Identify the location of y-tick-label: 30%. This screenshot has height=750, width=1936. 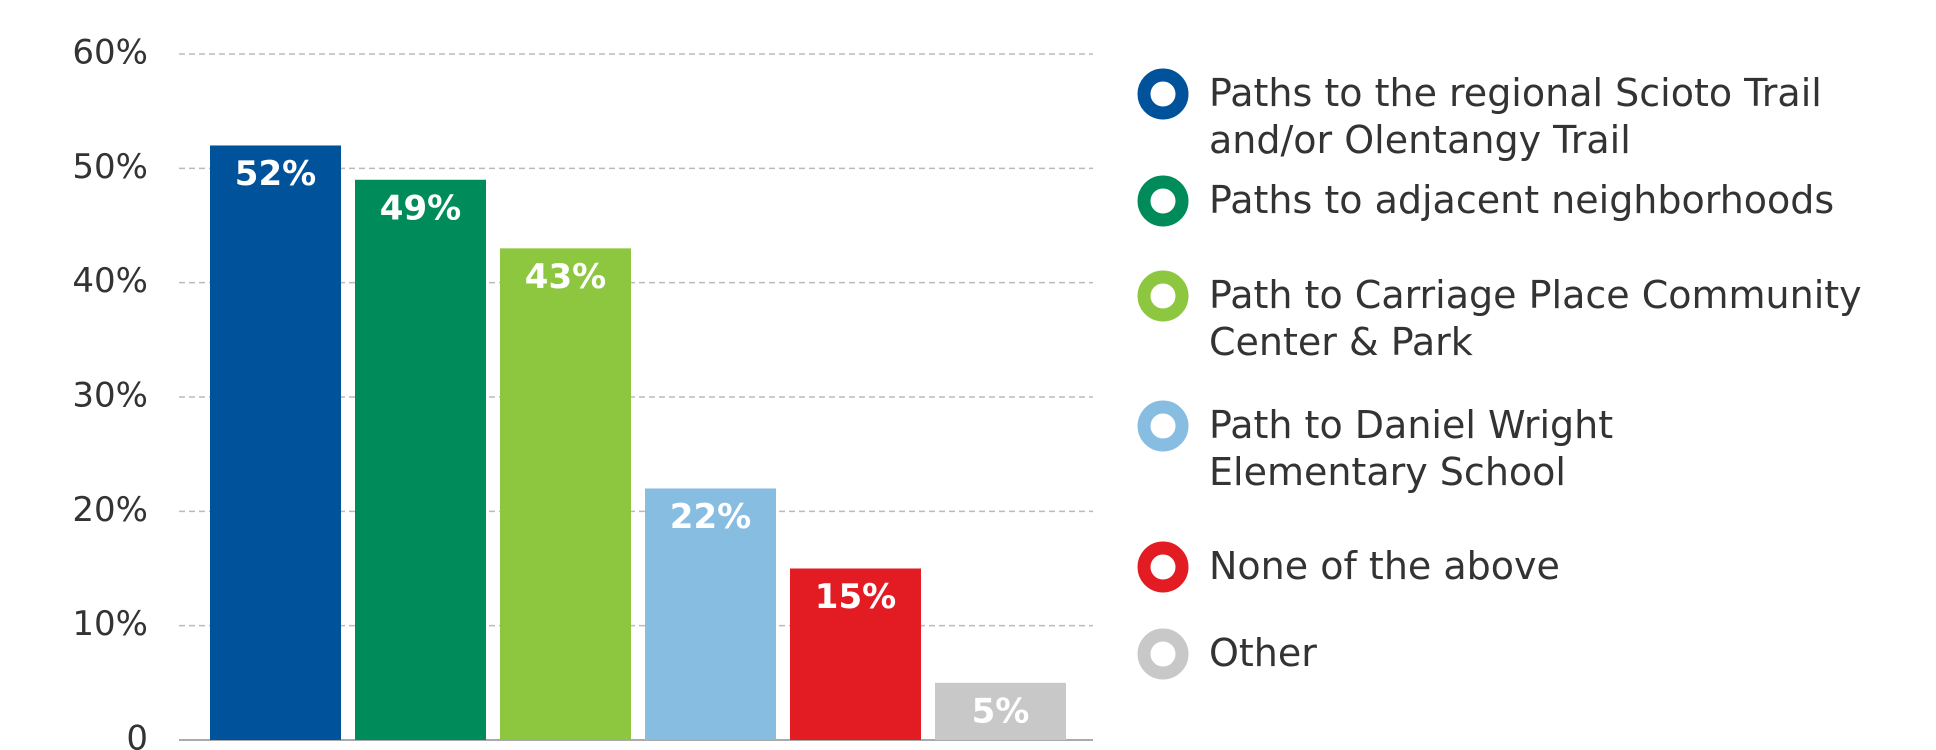
(110, 396).